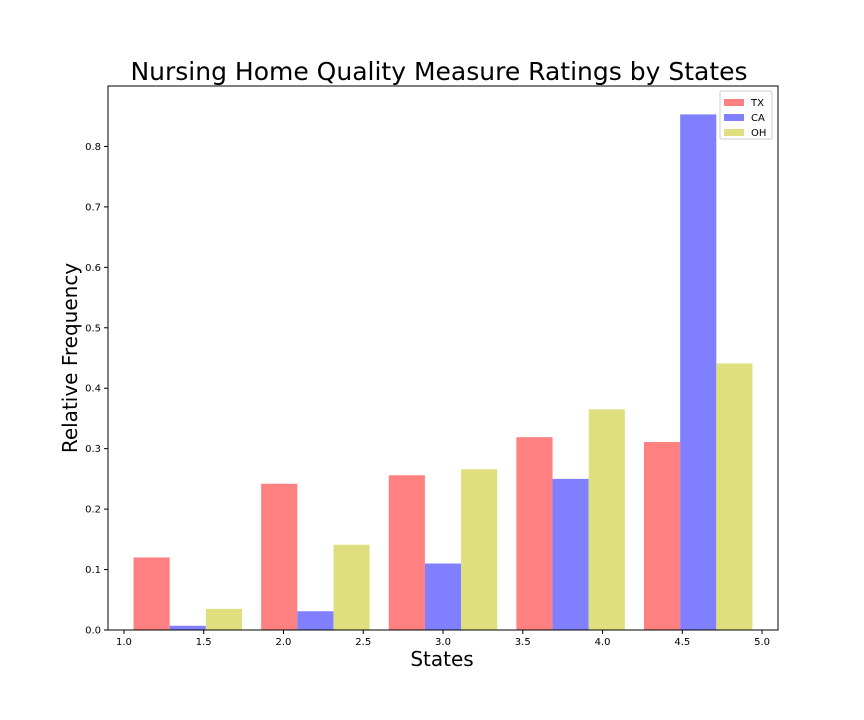 The height and width of the screenshot is (720, 864). Describe the element at coordinates (93, 268) in the screenshot. I see `y-tick-label: 0.6` at that location.